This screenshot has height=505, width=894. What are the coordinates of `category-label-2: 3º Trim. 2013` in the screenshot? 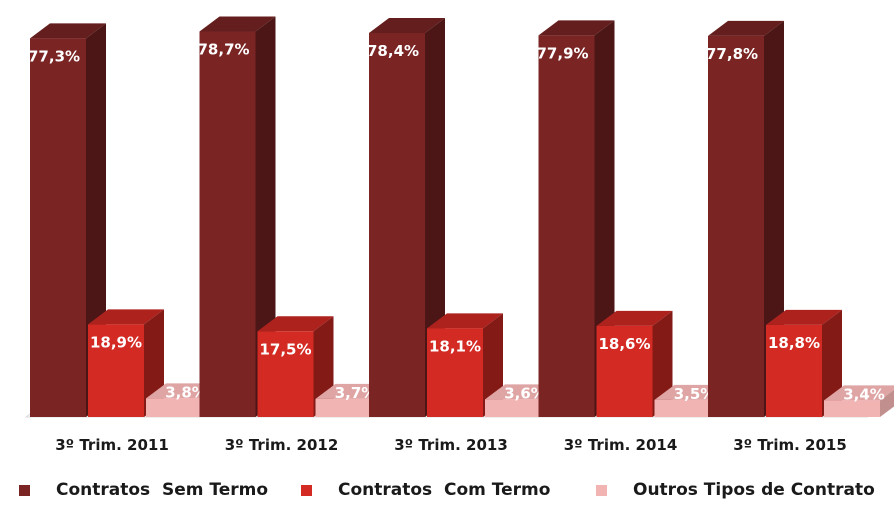 It's located at (451, 445).